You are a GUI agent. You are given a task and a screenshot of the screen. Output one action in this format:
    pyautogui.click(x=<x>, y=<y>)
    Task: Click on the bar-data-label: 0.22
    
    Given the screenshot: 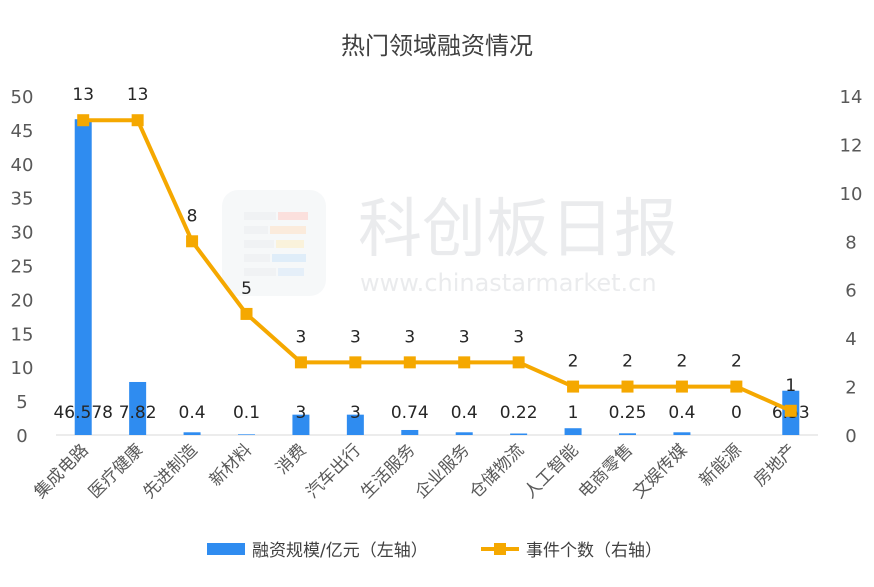 What is the action you would take?
    pyautogui.click(x=519, y=413)
    